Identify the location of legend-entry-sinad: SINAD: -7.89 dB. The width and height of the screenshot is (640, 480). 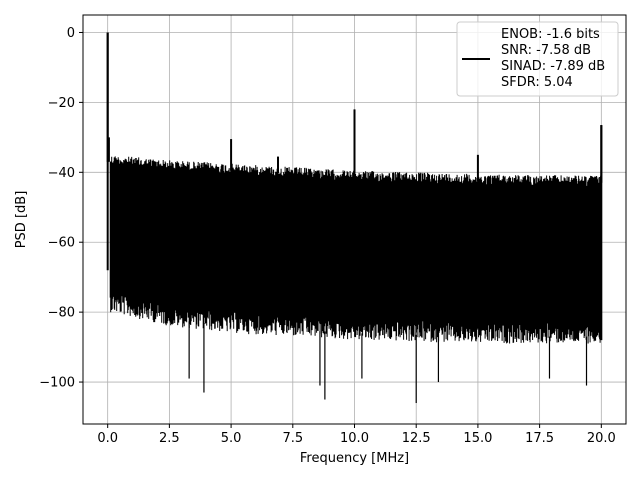
(553, 66).